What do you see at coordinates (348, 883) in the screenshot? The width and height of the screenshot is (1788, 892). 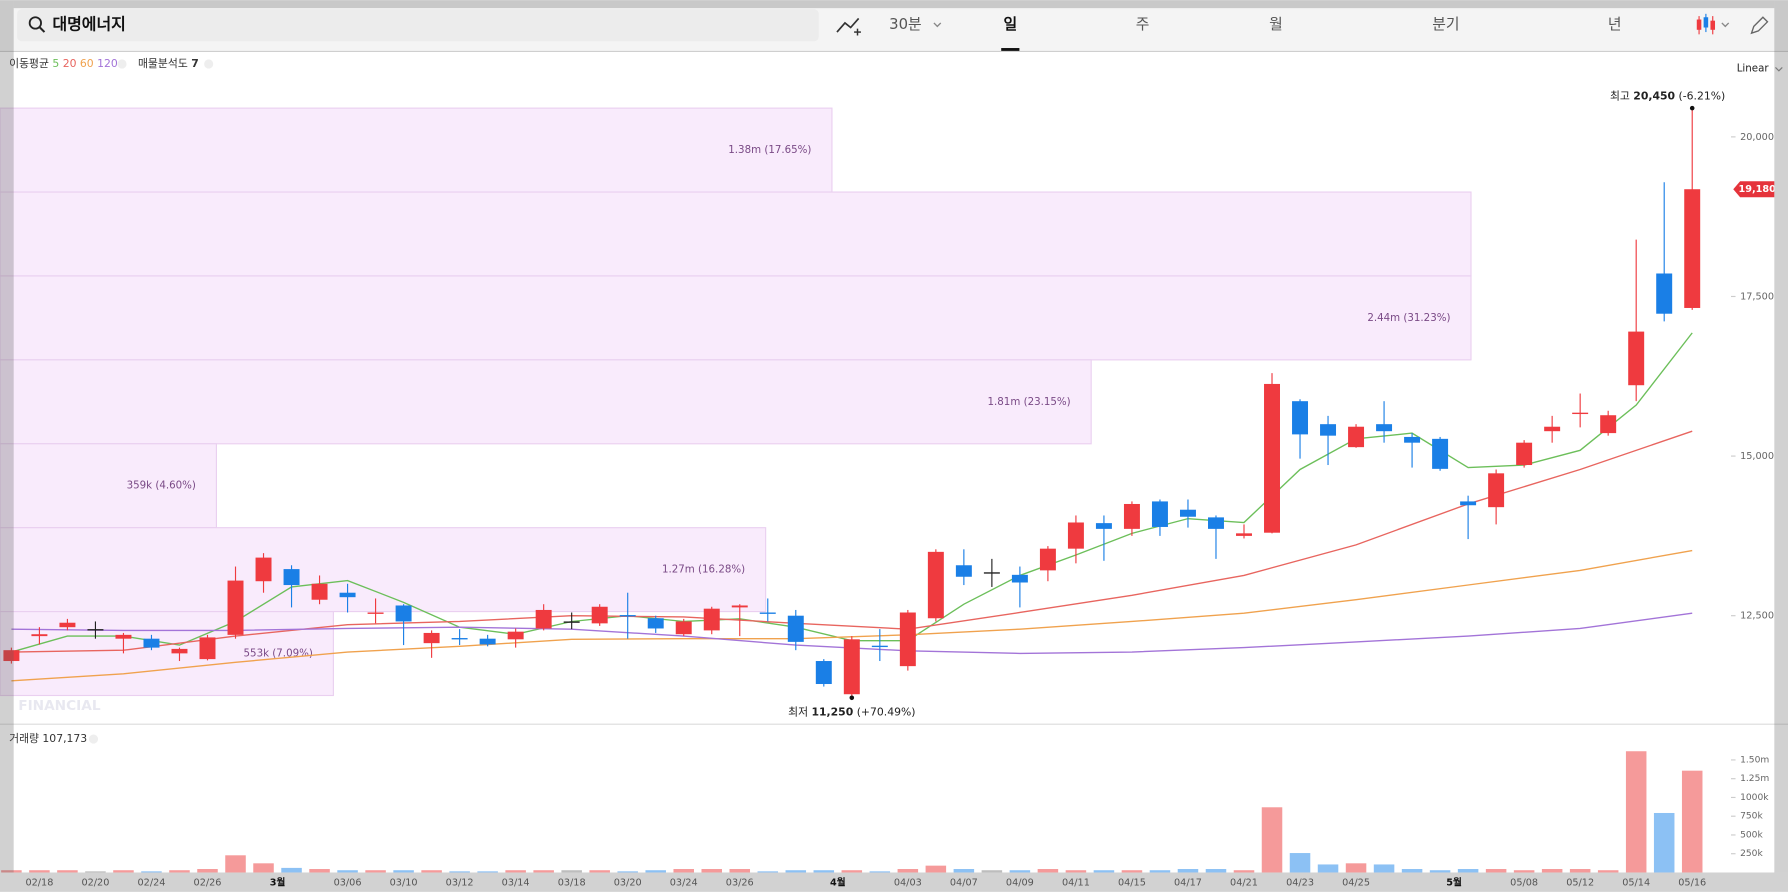 I see `x-tick-label: 03/06` at bounding box center [348, 883].